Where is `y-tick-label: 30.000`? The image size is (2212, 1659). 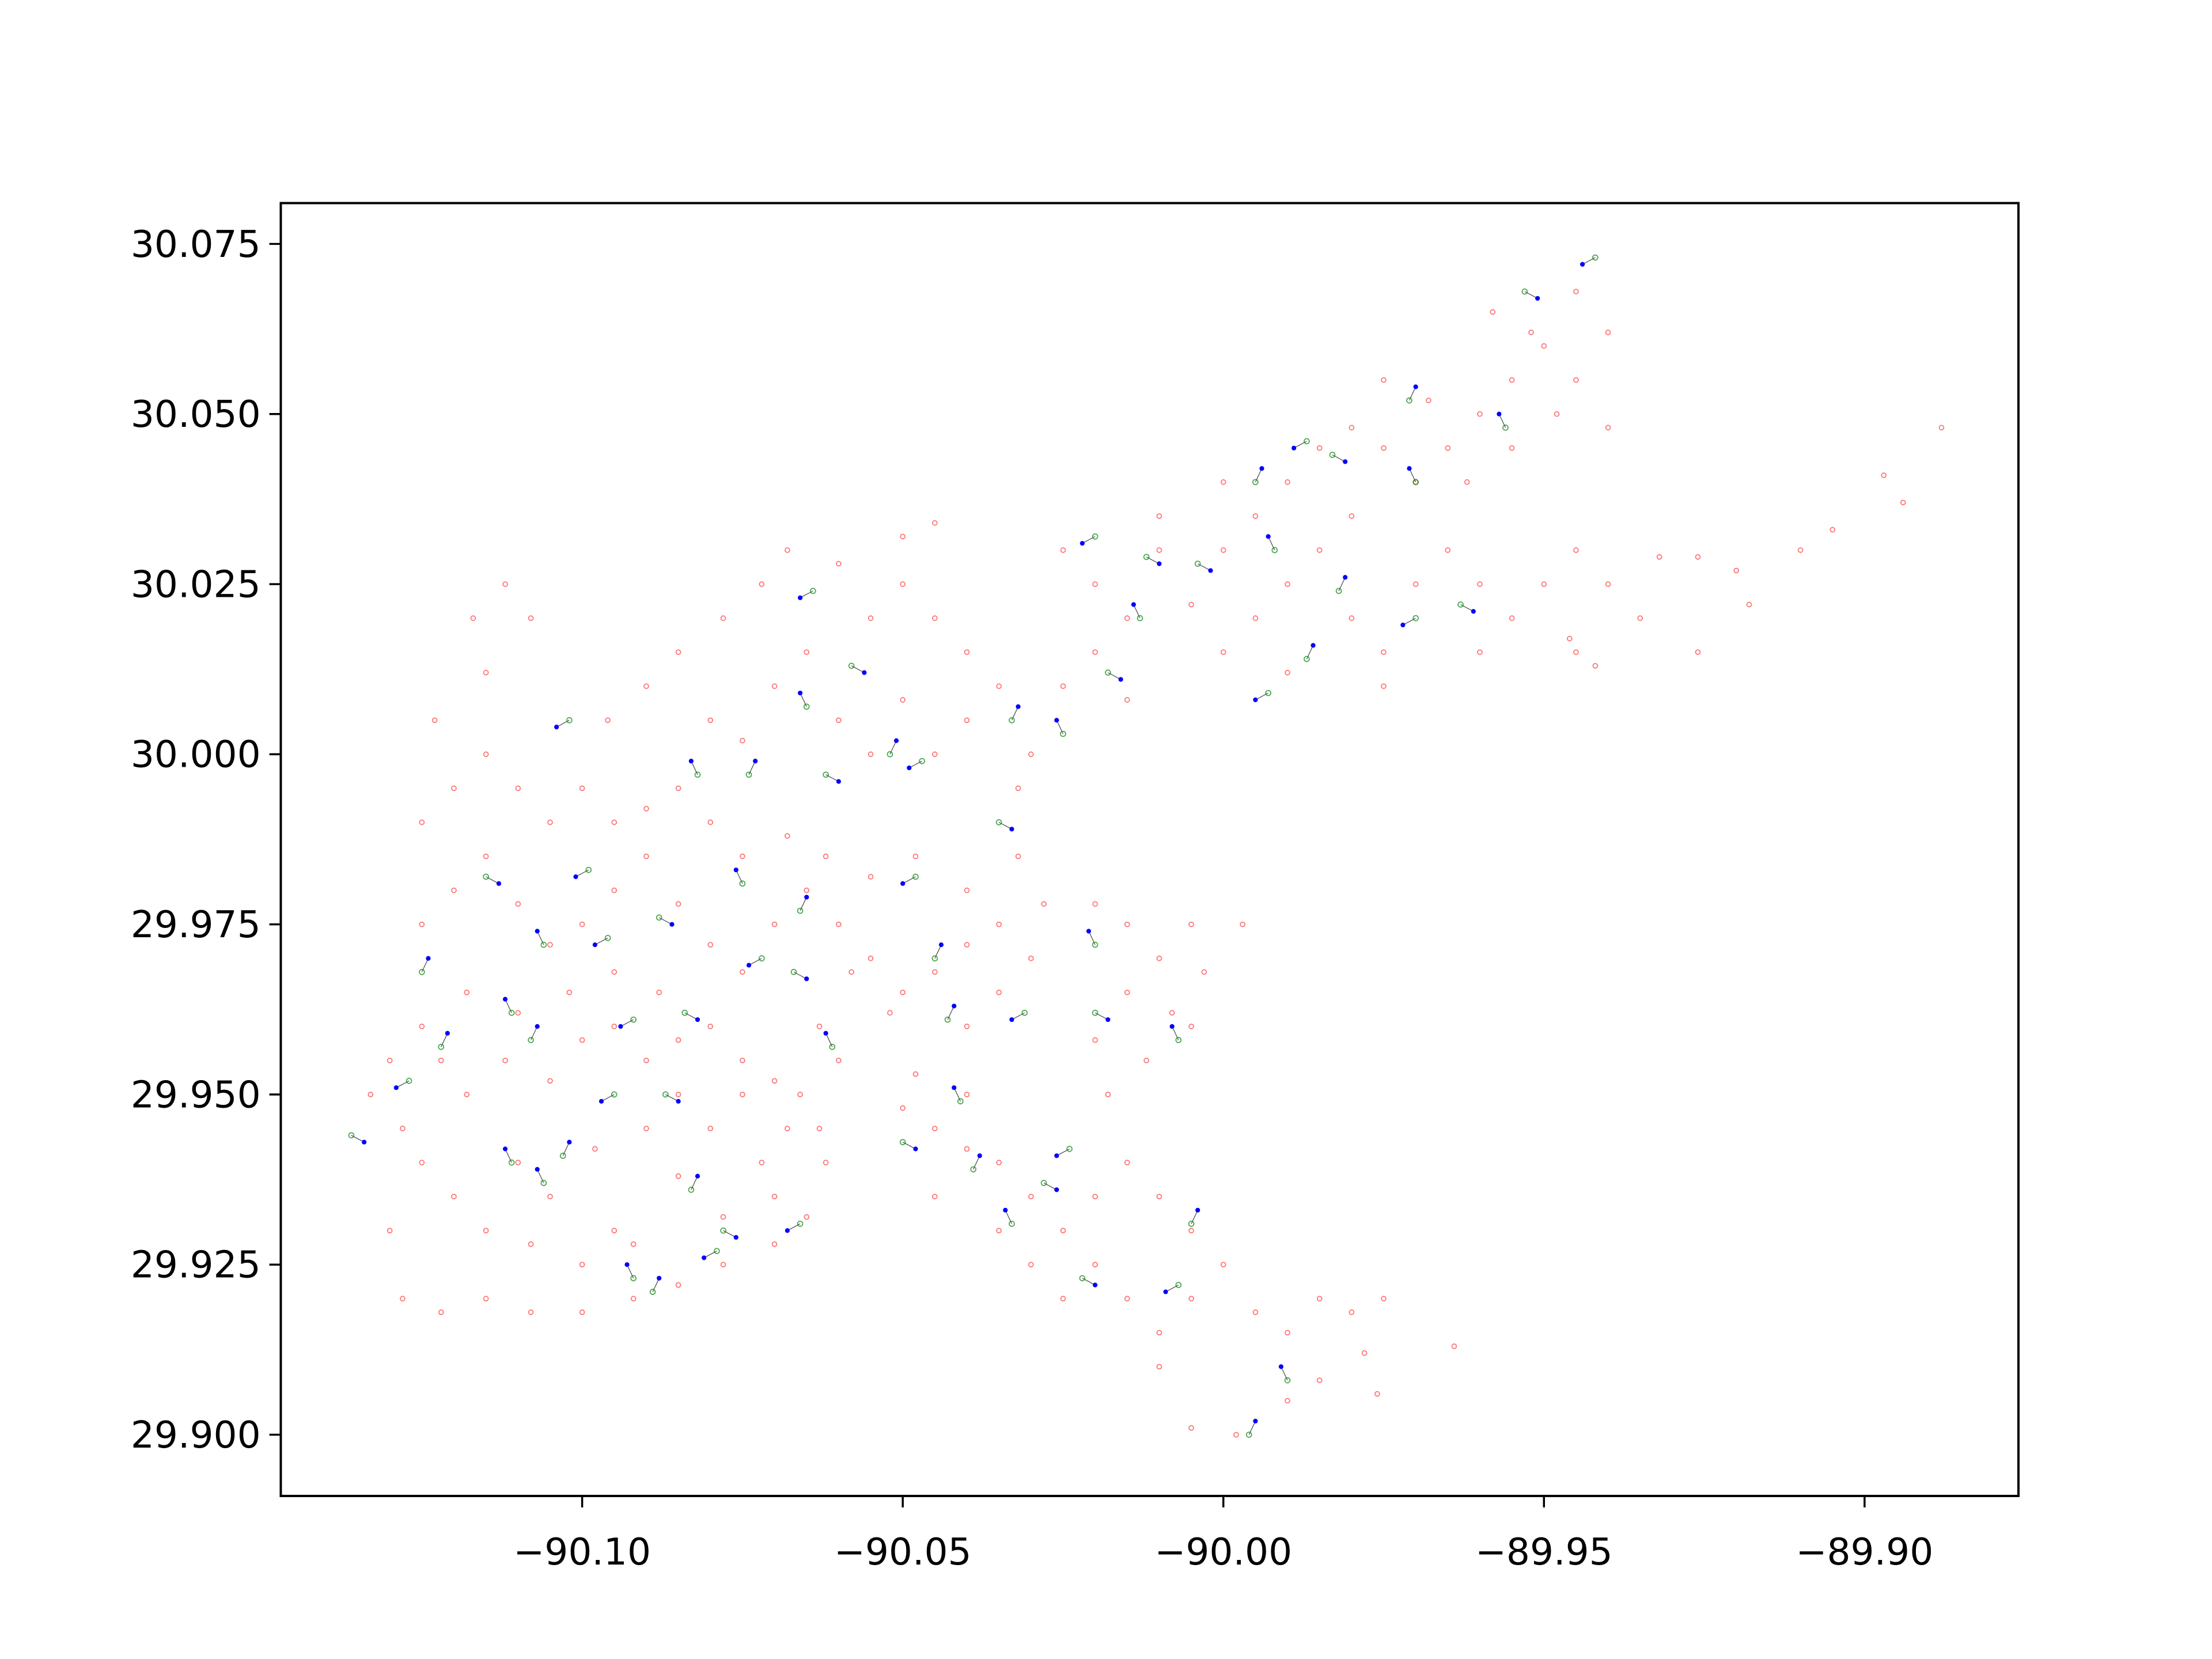
y-tick-label: 30.000 is located at coordinates (196, 755).